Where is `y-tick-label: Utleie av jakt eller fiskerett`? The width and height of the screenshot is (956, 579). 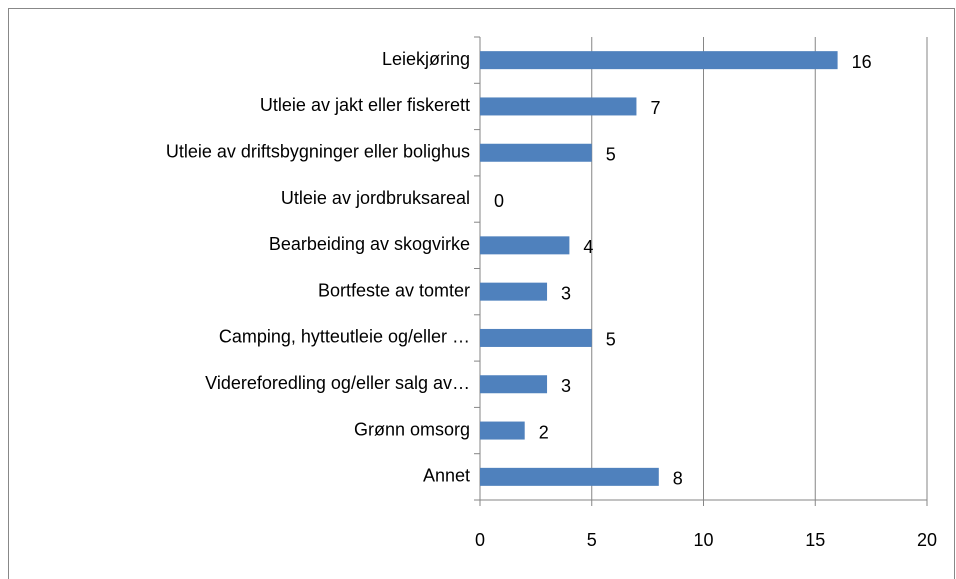 y-tick-label: Utleie av jakt eller fiskerett is located at coordinates (365, 105).